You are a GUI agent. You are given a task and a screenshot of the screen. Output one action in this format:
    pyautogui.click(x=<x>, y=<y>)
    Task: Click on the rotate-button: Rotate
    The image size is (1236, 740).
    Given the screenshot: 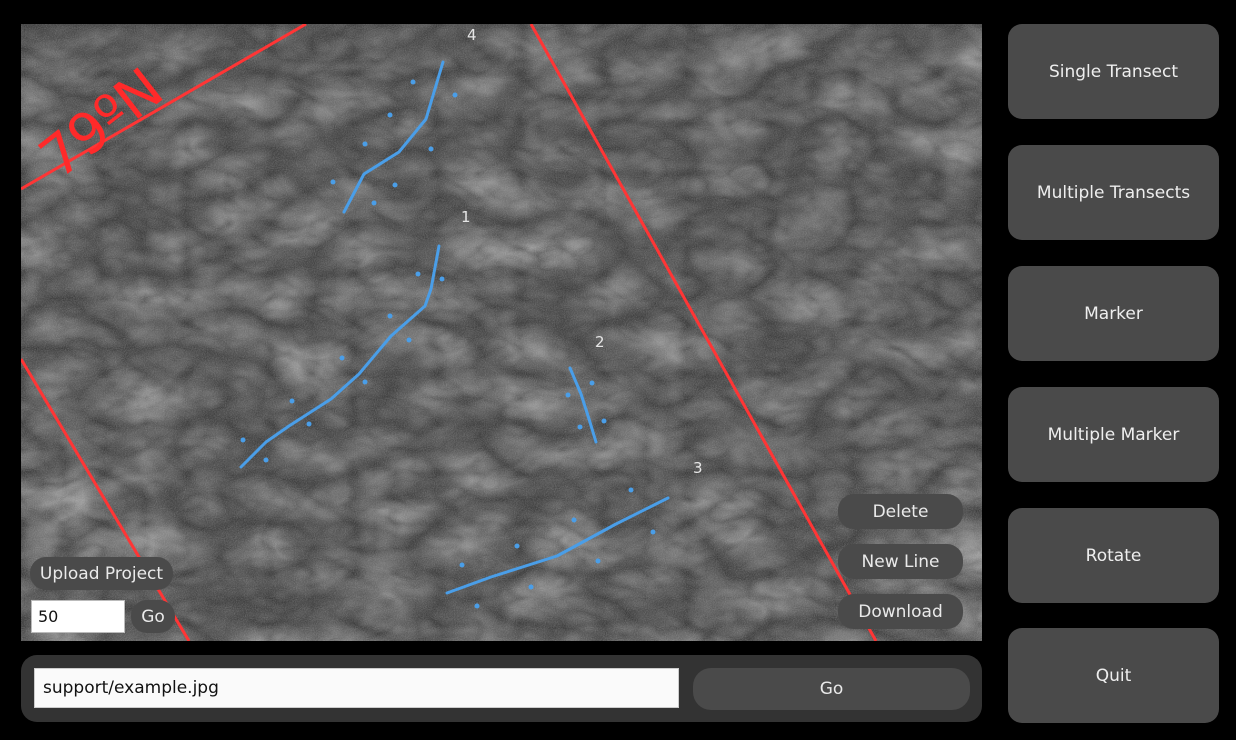 What is the action you would take?
    pyautogui.click(x=1113, y=555)
    